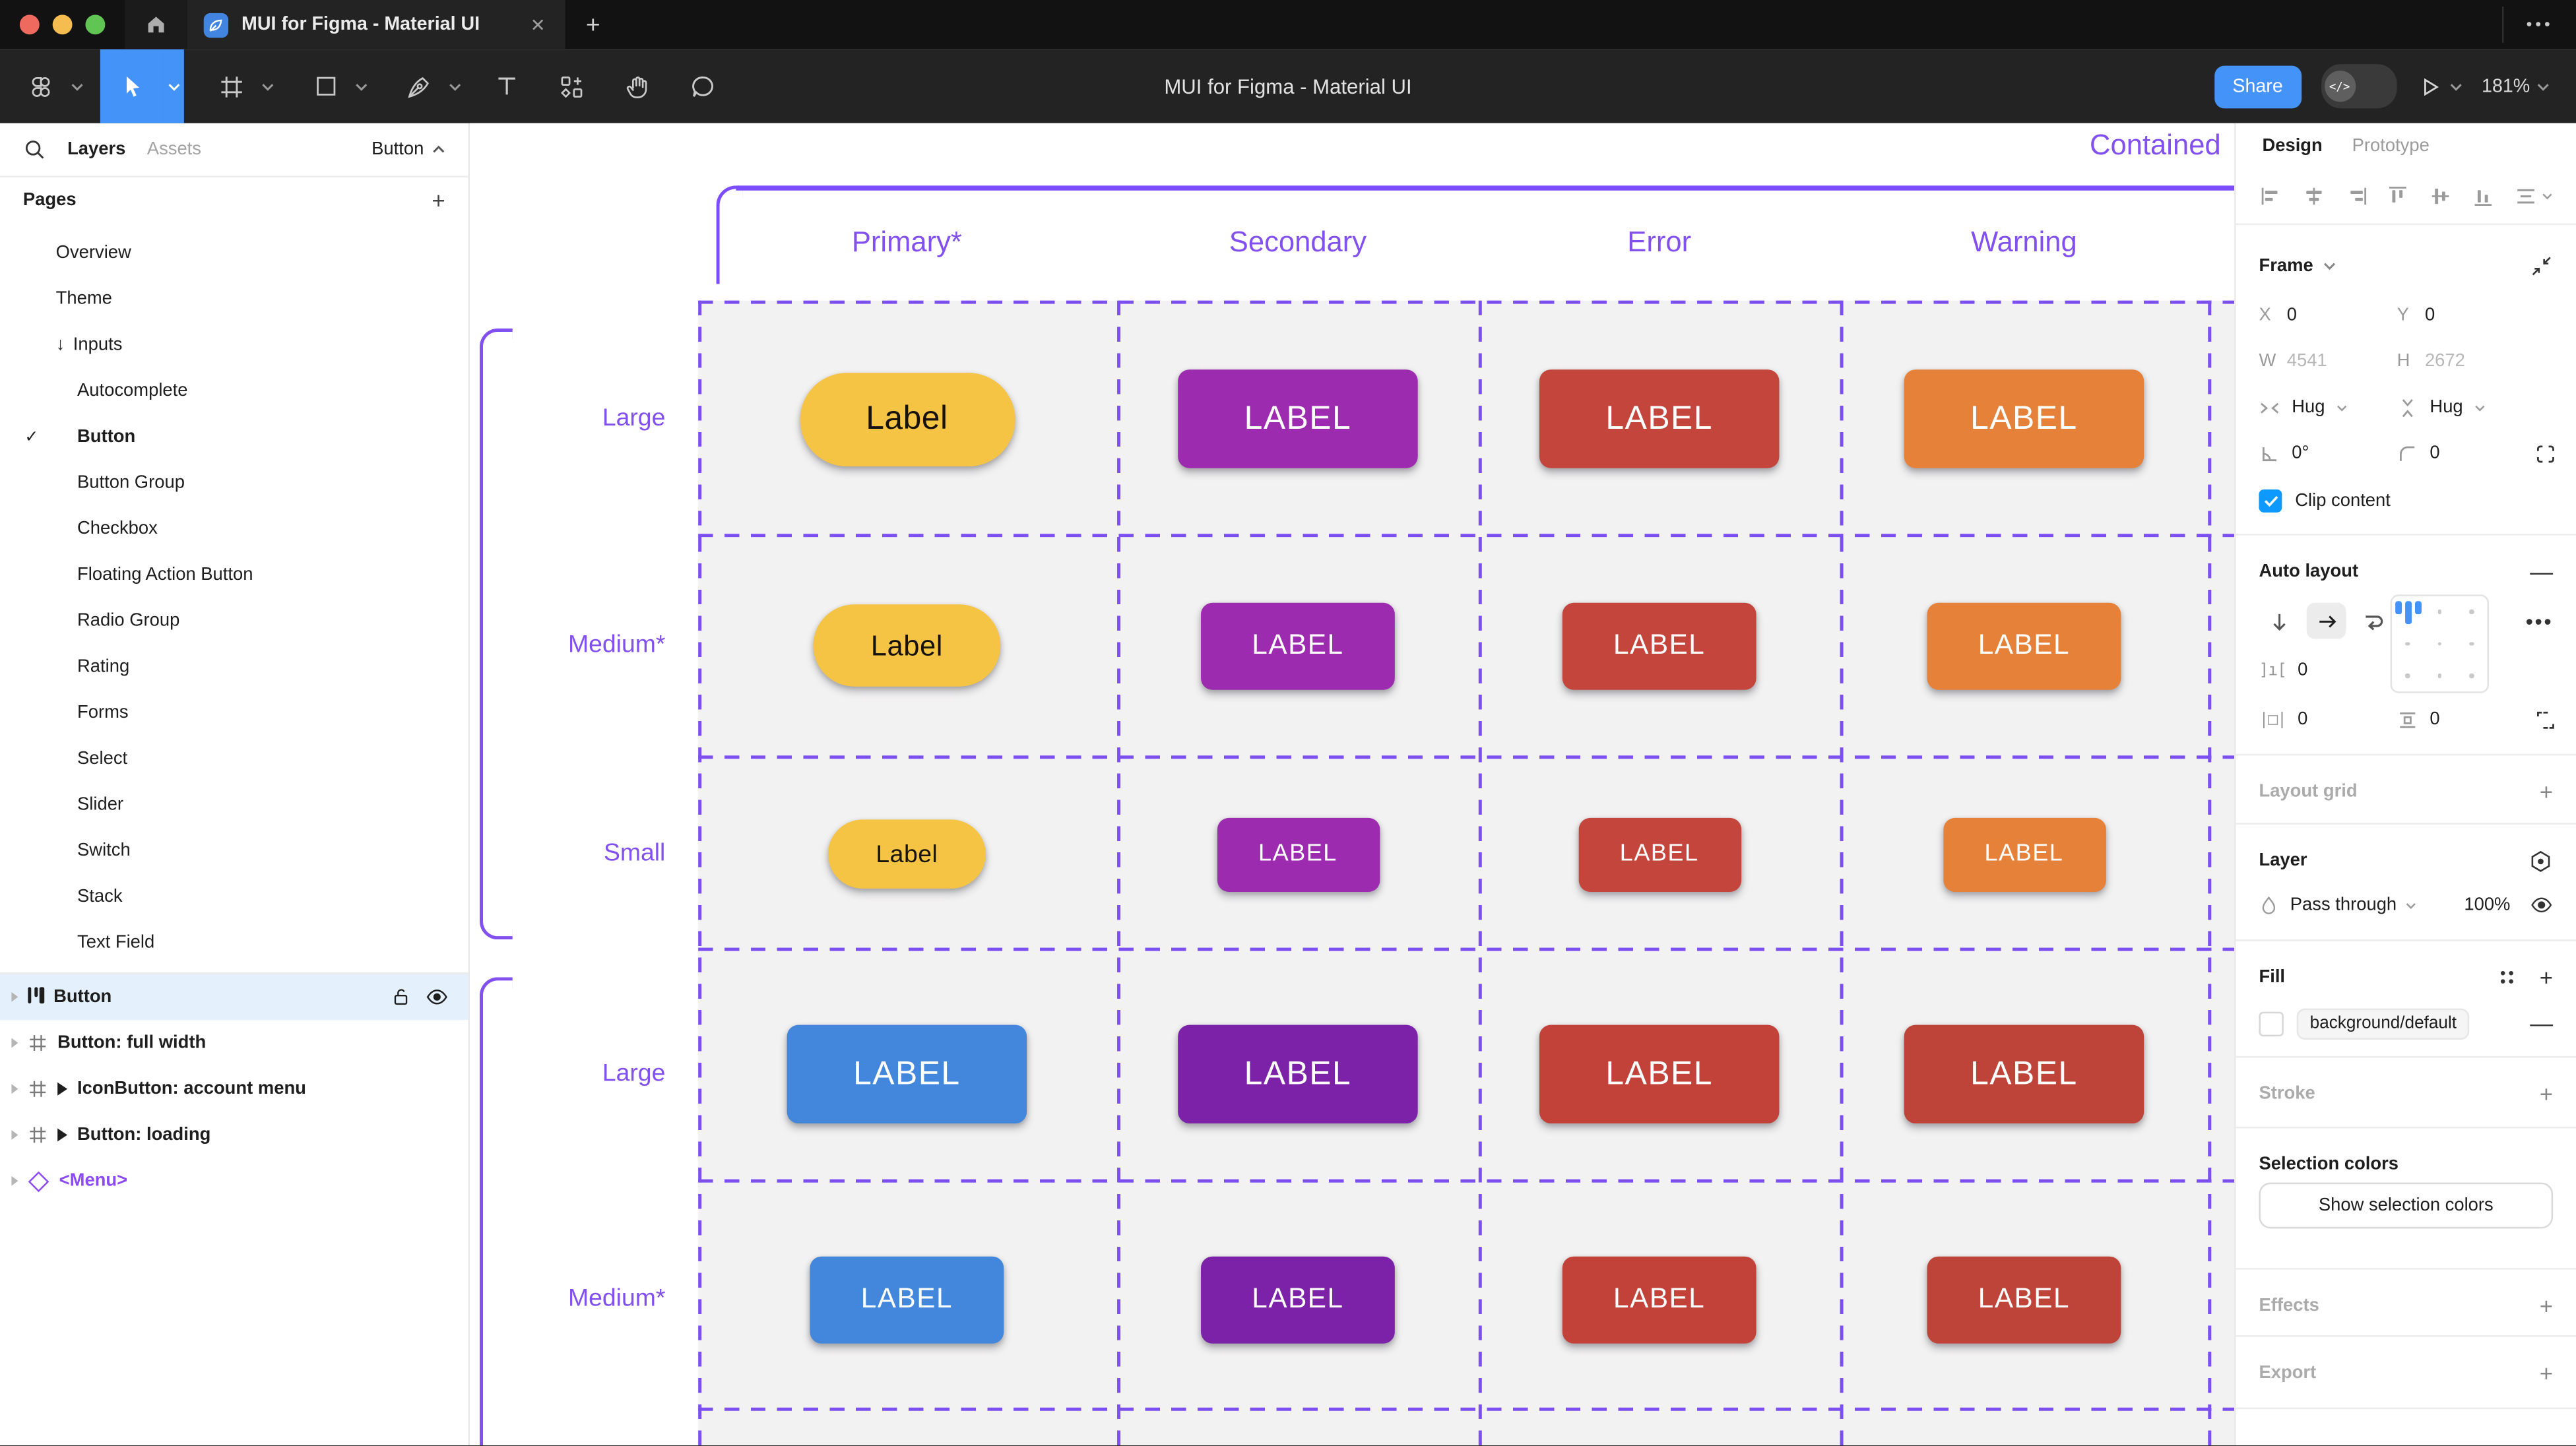  I want to click on page-item-switch: Switch, so click(234, 851).